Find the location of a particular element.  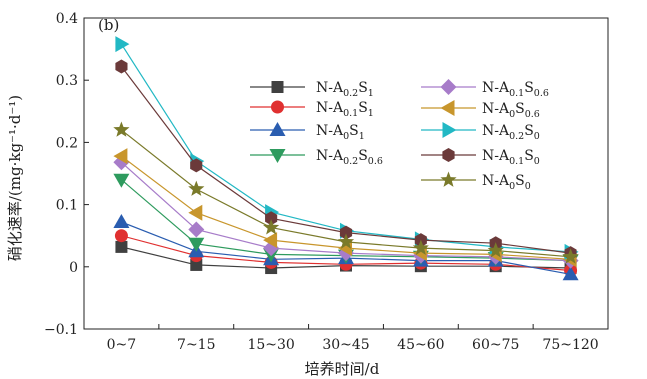

x-tick-label: 7~15 is located at coordinates (196, 345).